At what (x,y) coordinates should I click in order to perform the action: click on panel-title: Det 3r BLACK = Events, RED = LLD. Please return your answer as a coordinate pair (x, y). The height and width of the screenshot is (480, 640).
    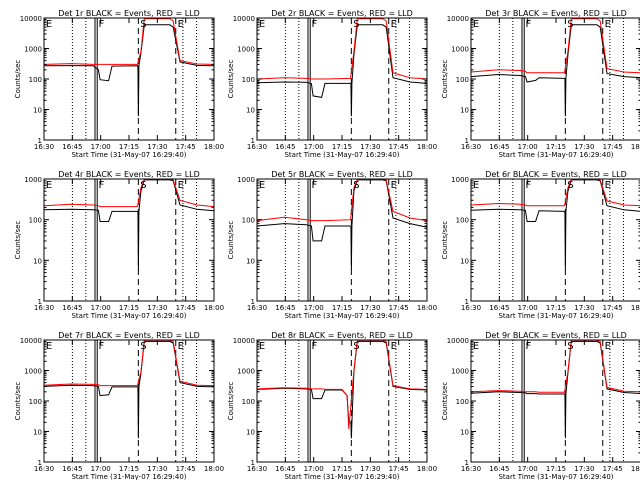
    Looking at the image, I should click on (556, 13).